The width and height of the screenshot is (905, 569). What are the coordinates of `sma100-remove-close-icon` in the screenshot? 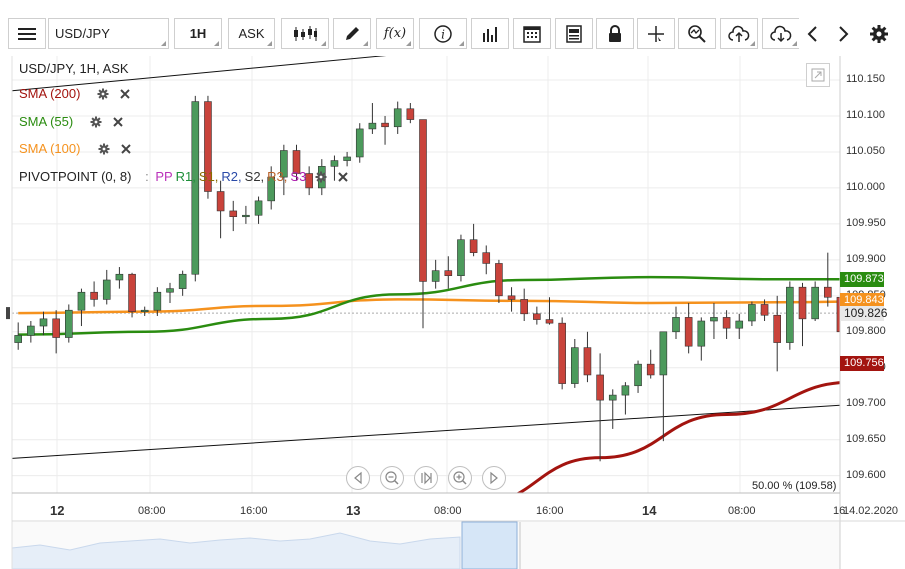 It's located at (126, 149).